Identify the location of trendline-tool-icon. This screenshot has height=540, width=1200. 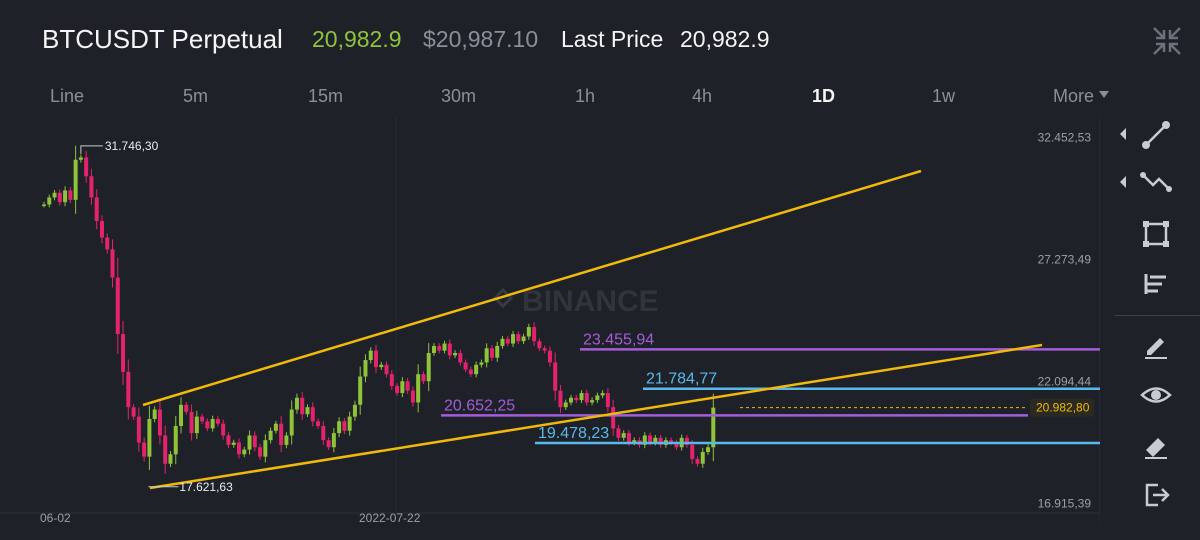
(1156, 135).